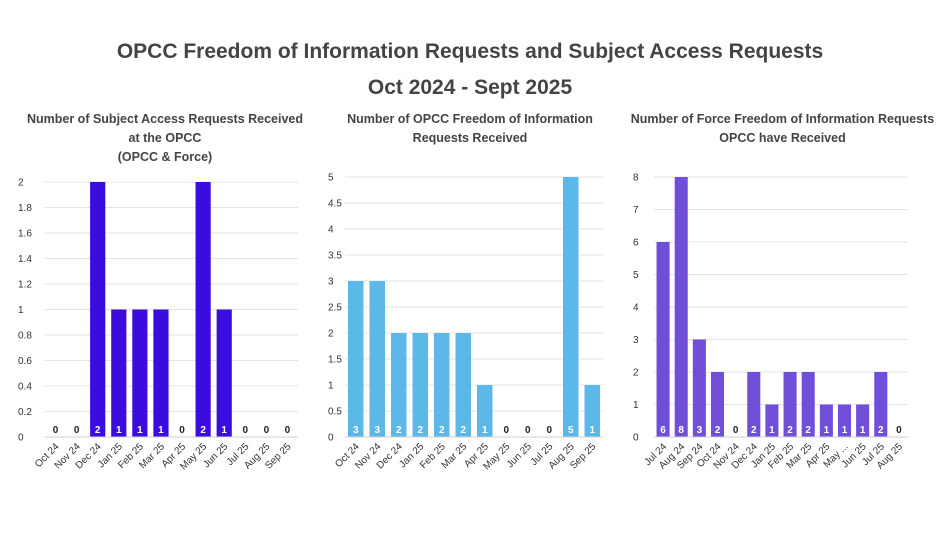  Describe the element at coordinates (636, 178) in the screenshot. I see `force-foi-y-tick-label: 8` at that location.